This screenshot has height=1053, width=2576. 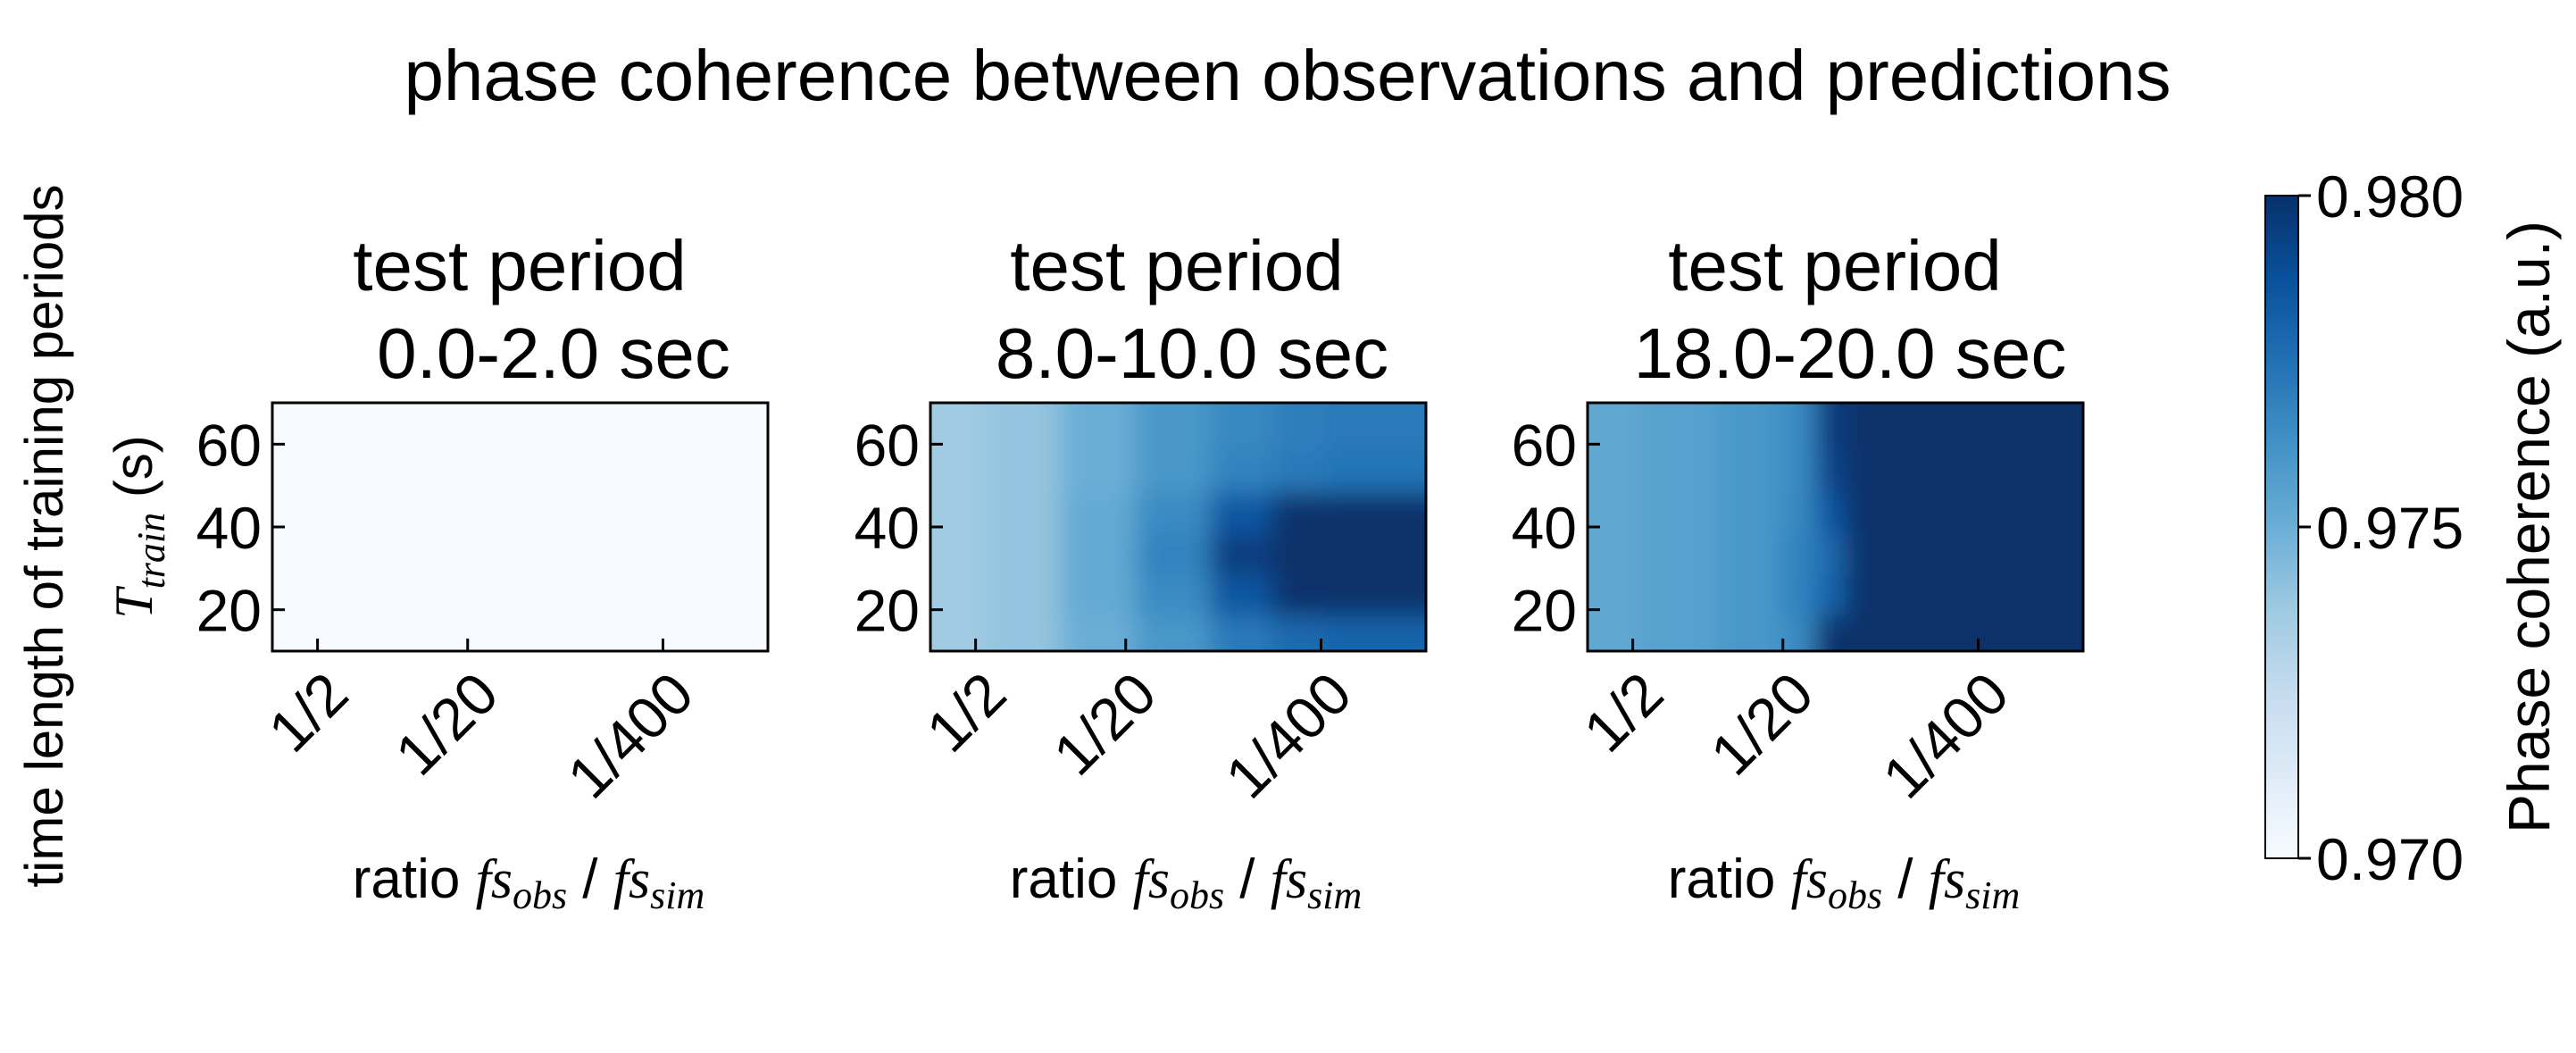 I want to click on panel-1-xlabel-num: fs, so click(x=494, y=880).